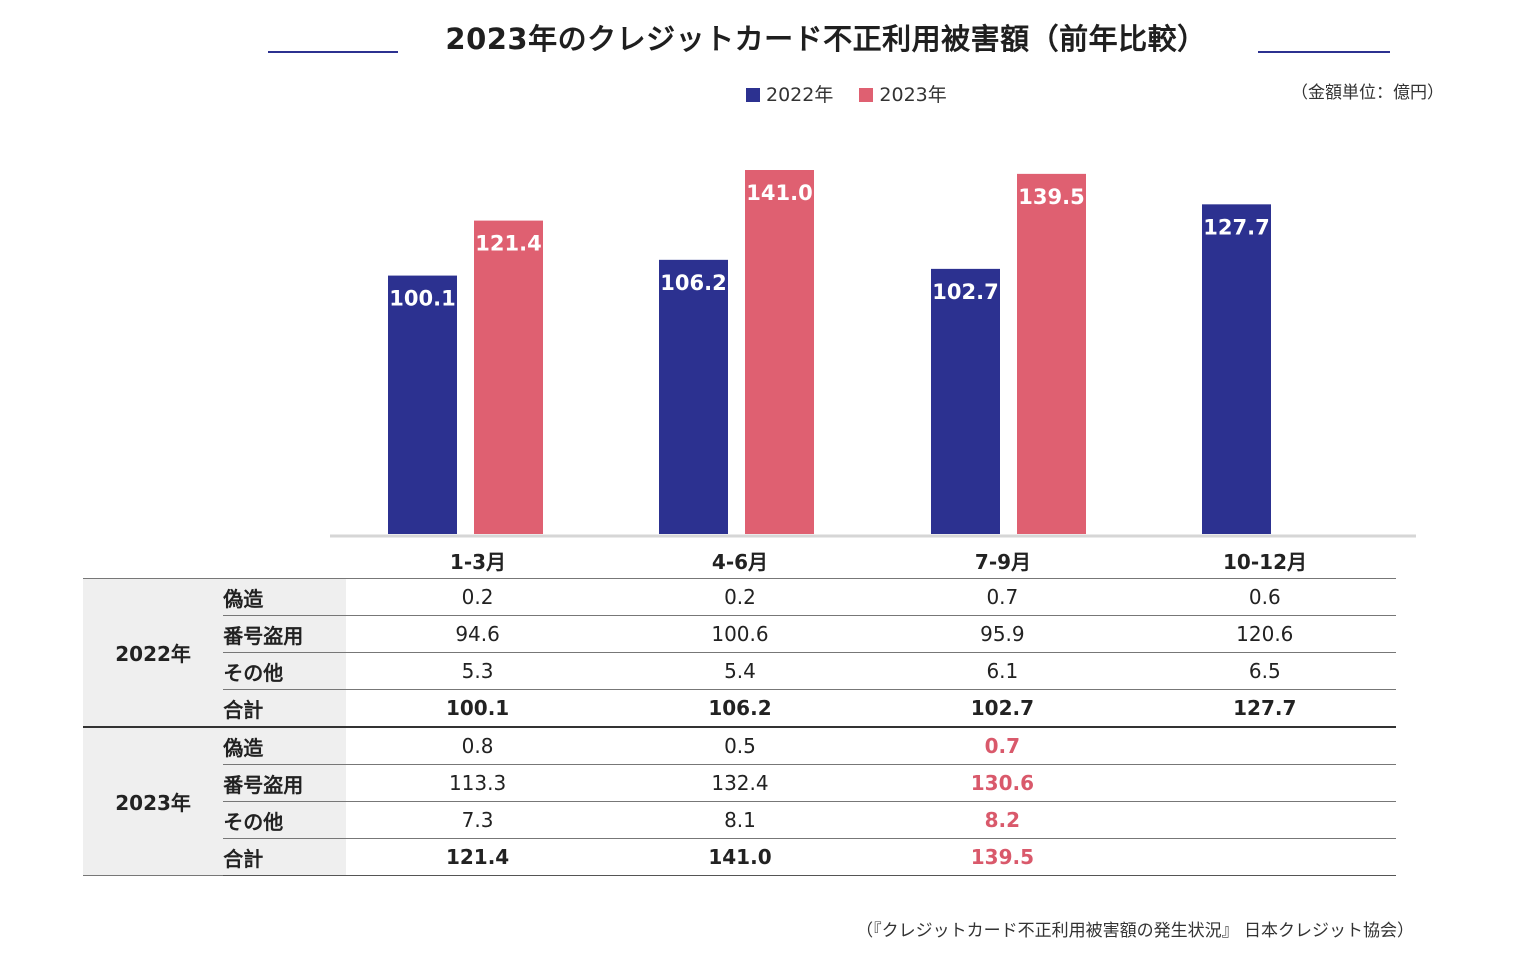 This screenshot has width=1522, height=956. I want to click on table-cell: 0.8, so click(477, 746).